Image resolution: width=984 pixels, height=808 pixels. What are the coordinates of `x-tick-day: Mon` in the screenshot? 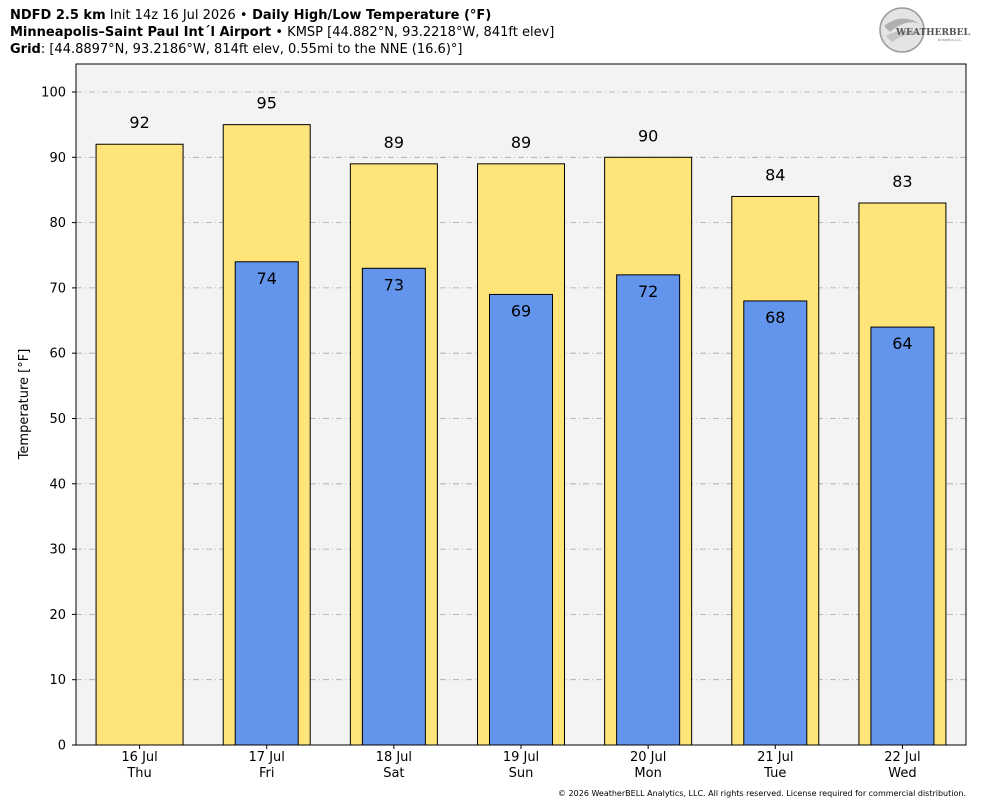 It's located at (647, 773).